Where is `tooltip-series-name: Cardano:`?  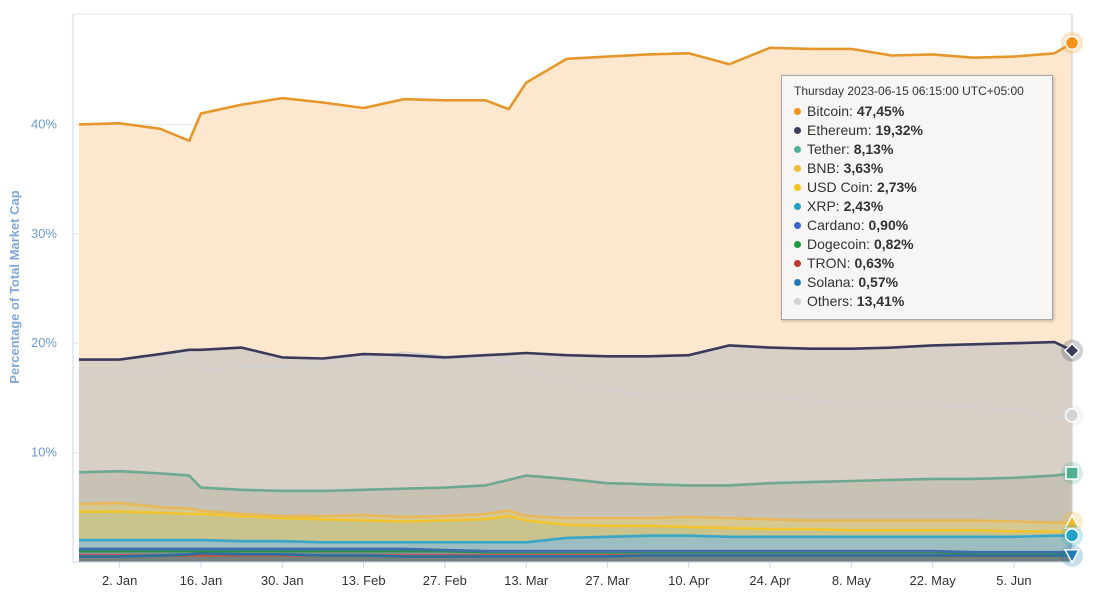
tooltip-series-name: Cardano: is located at coordinates (838, 225).